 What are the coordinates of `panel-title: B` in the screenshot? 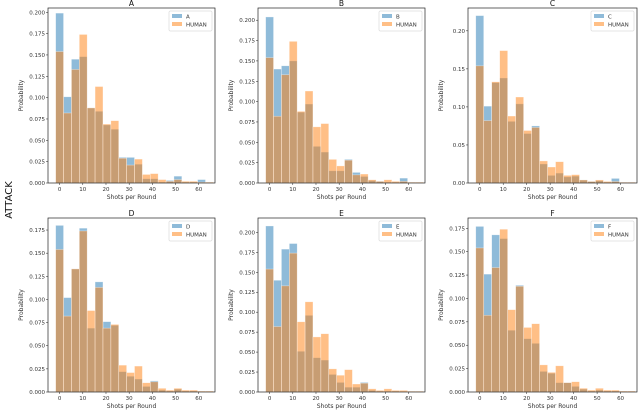 It's located at (341, 4).